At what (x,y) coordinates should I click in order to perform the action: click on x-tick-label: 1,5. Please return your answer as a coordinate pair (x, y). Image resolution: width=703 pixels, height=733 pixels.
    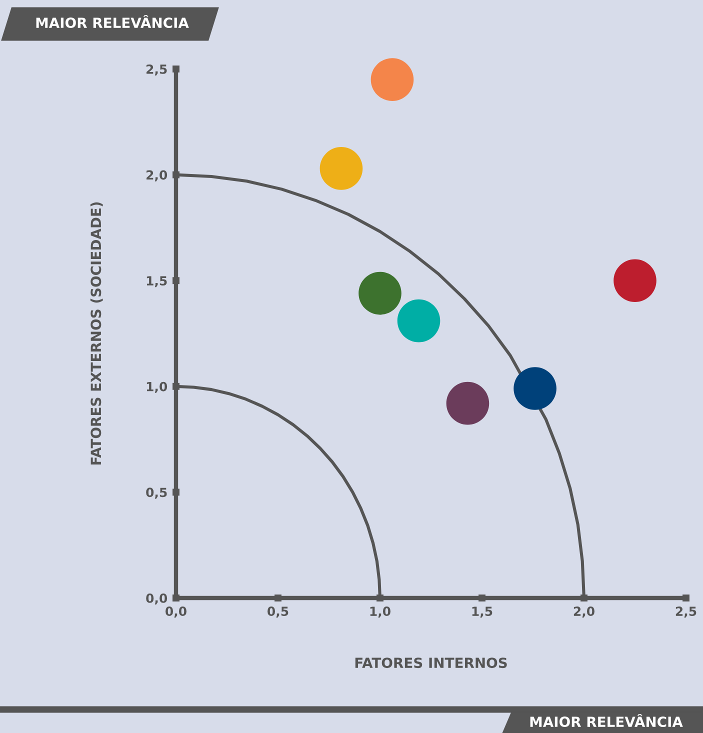
    Looking at the image, I should click on (482, 612).